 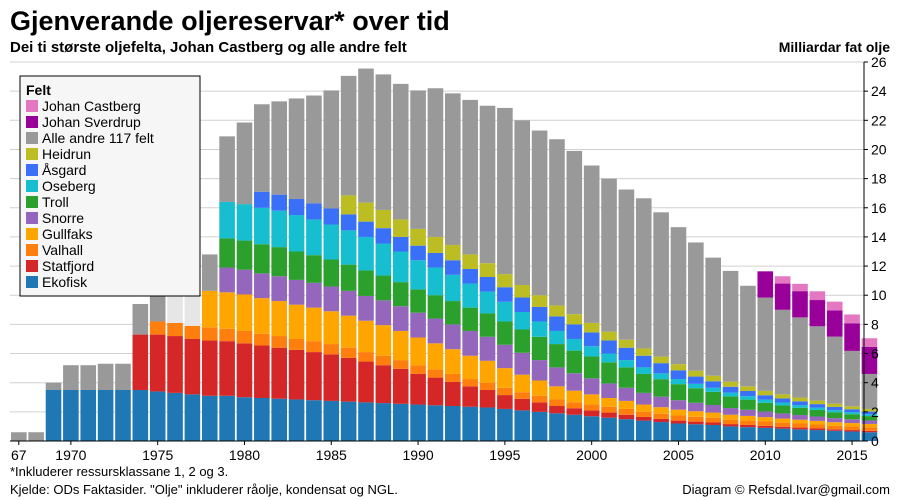 I want to click on bar-2012--sgard, so click(x=800, y=403).